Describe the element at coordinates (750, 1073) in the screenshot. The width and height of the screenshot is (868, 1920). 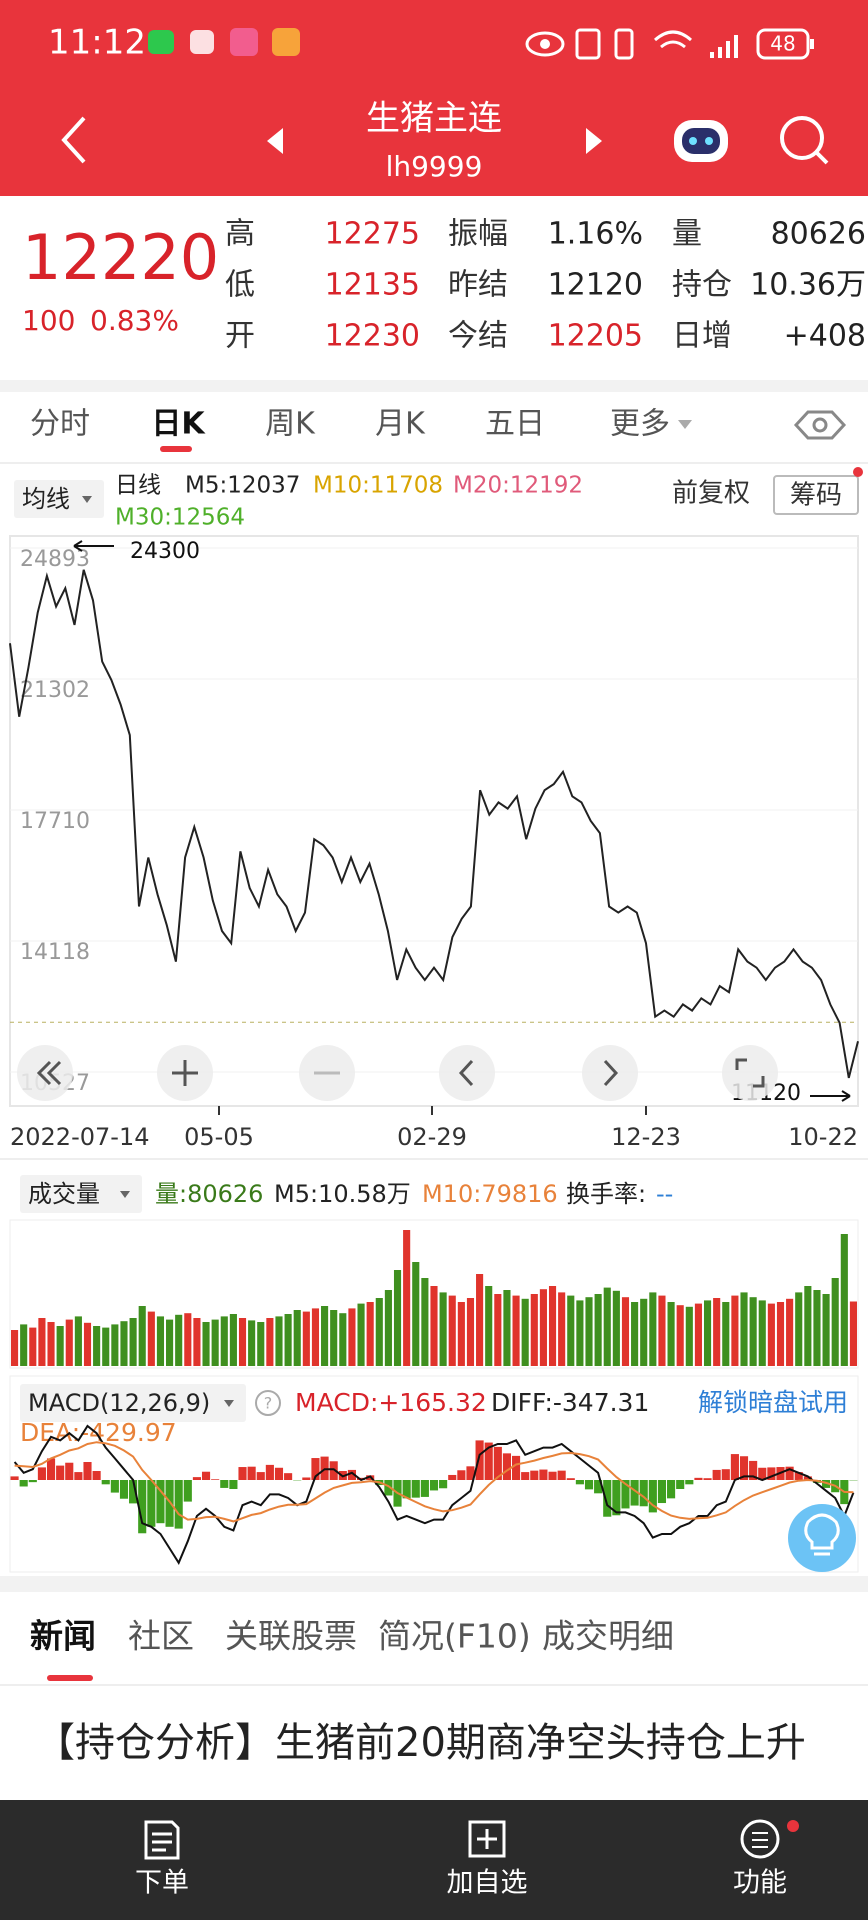
I see `fullscreen` at that location.